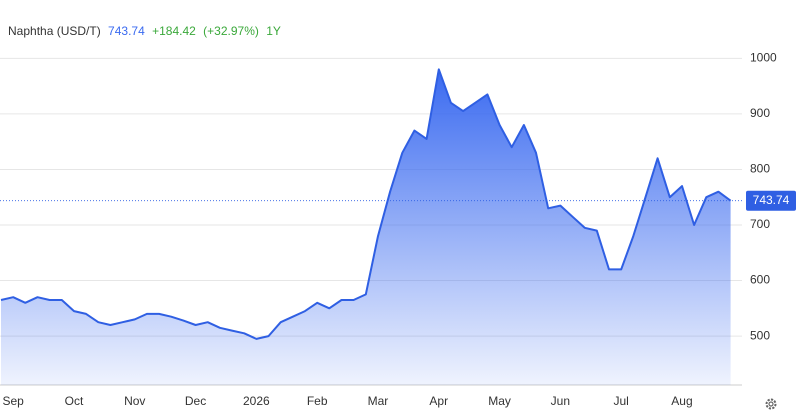 The width and height of the screenshot is (800, 419). What do you see at coordinates (195, 401) in the screenshot?
I see `x-tick-label: Dec` at bounding box center [195, 401].